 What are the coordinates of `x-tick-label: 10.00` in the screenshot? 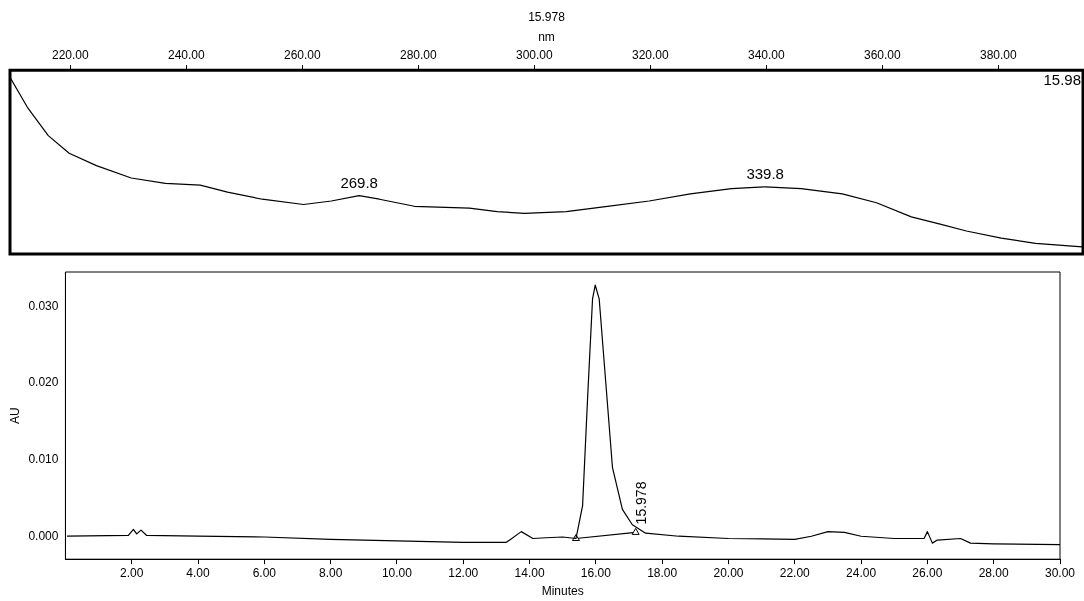 It's located at (397, 572).